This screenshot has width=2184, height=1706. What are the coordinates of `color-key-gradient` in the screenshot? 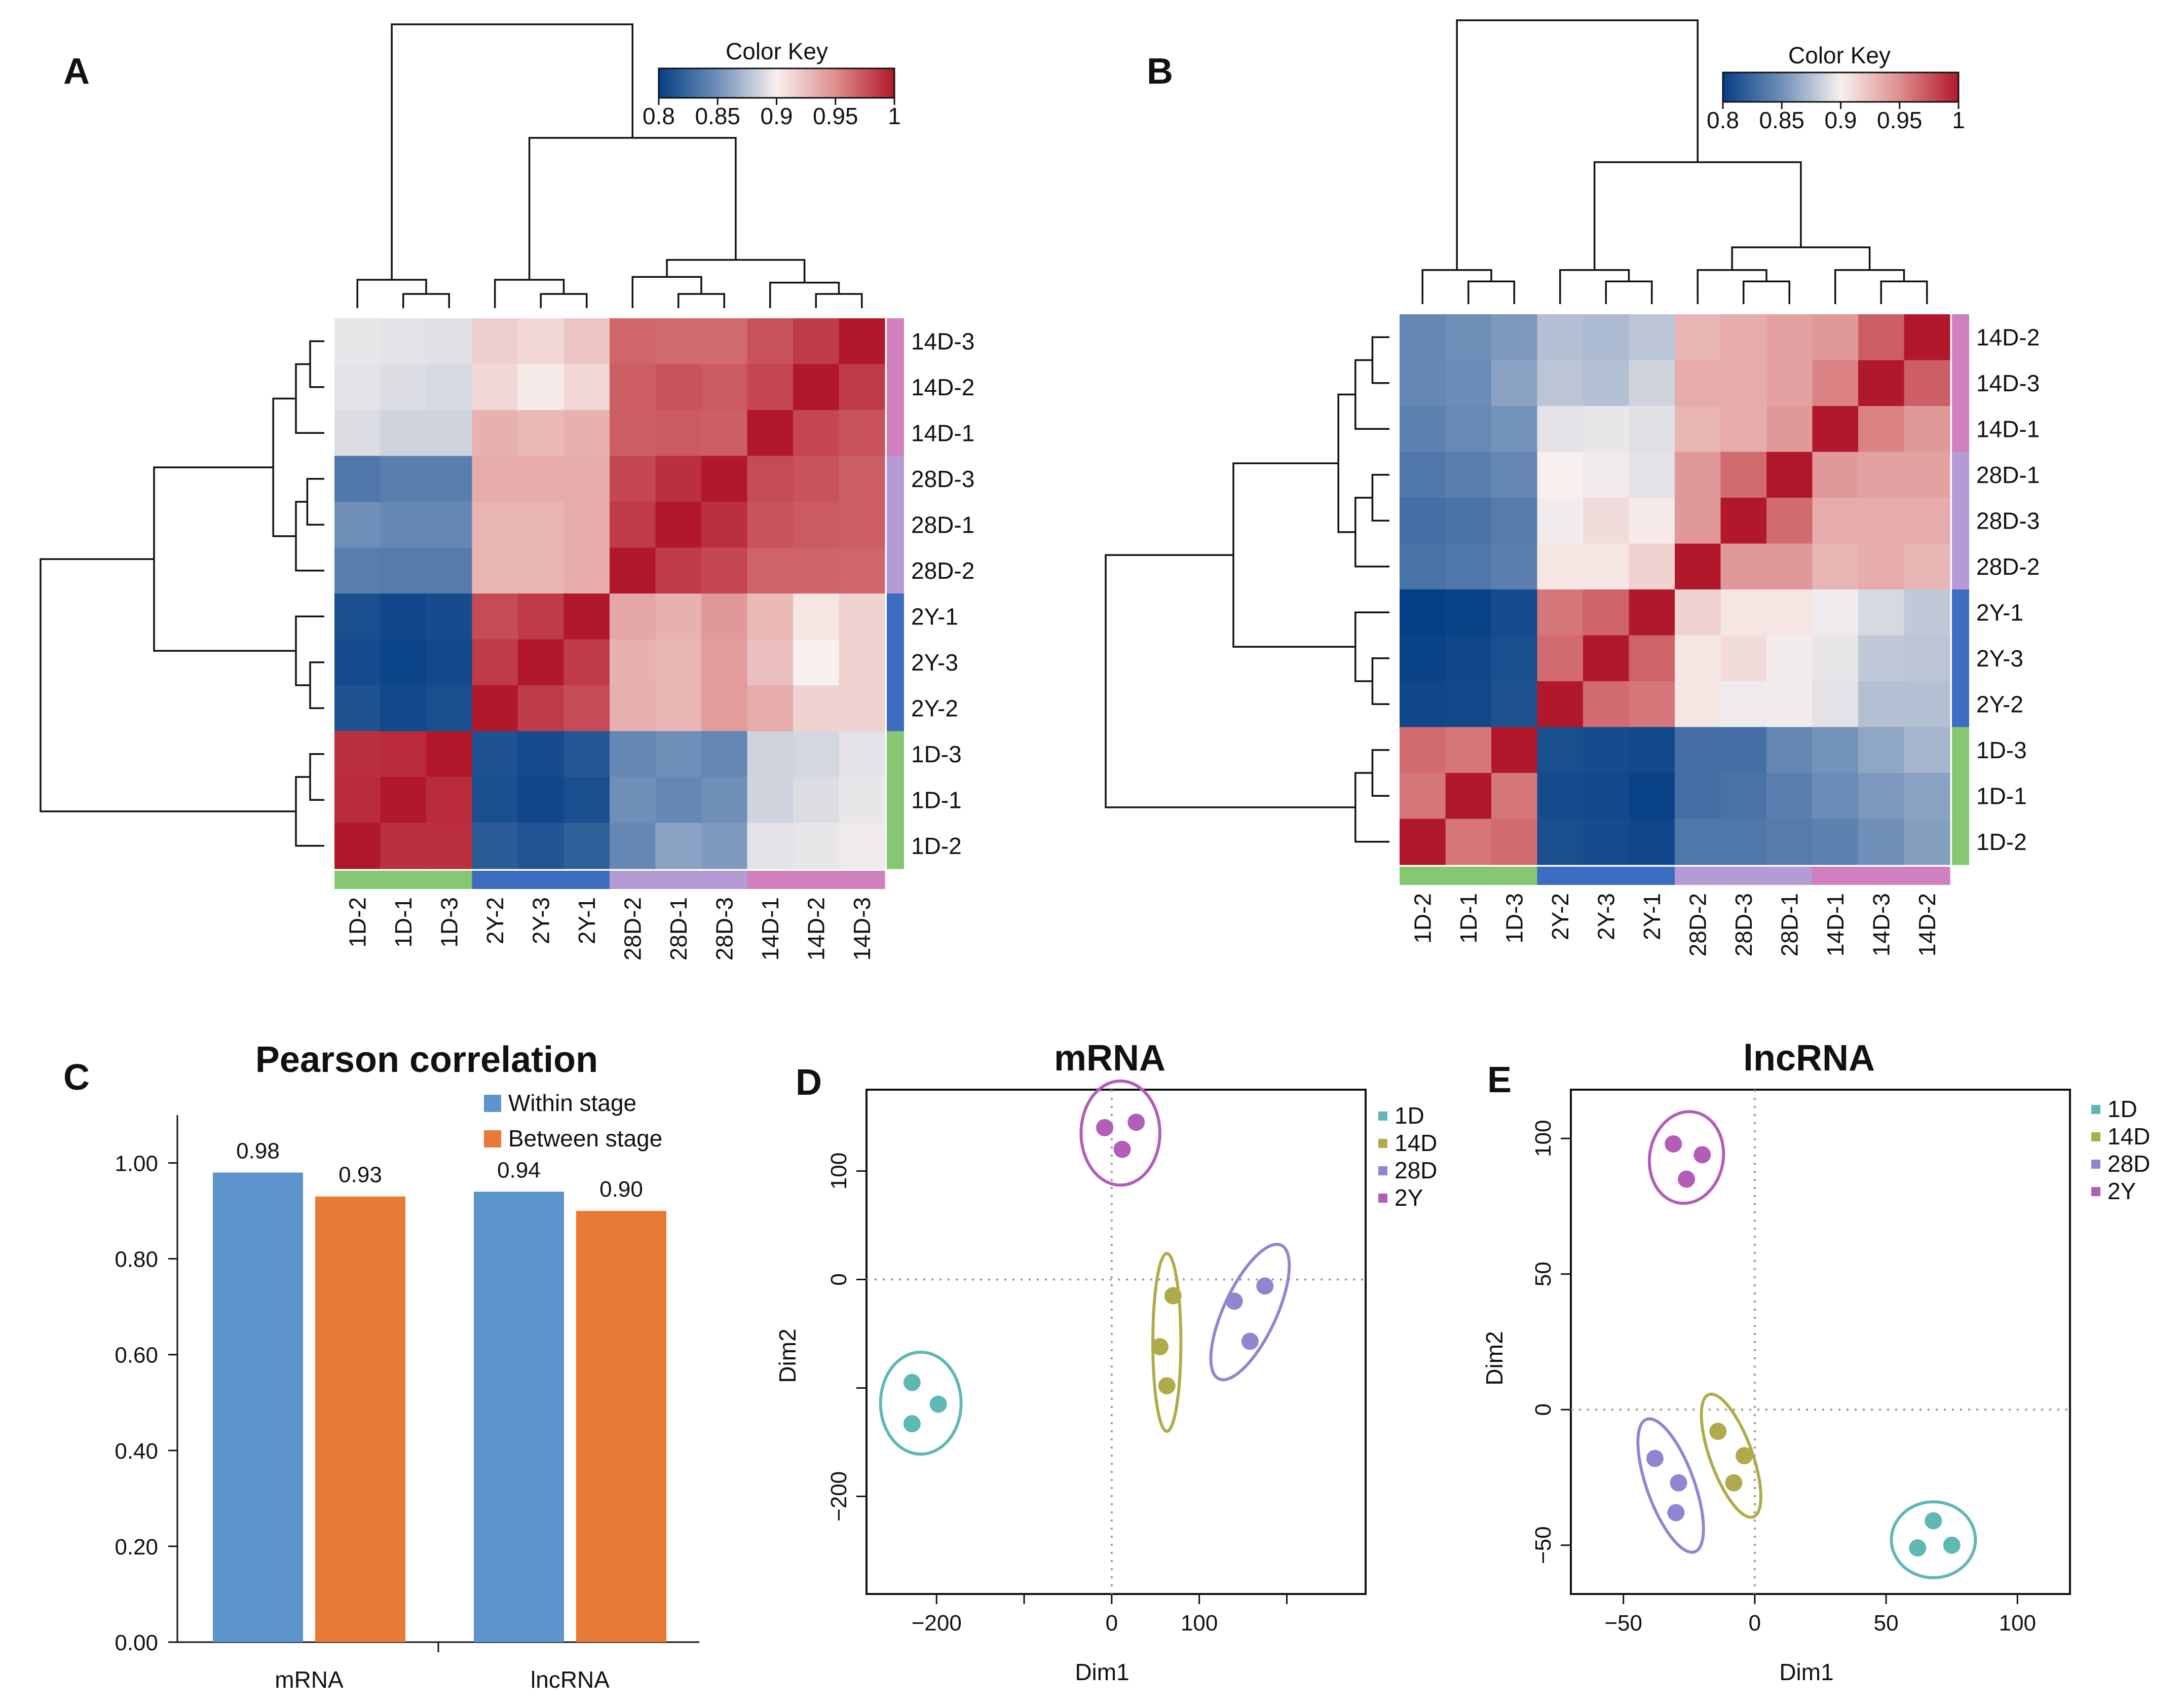 It's located at (777, 83).